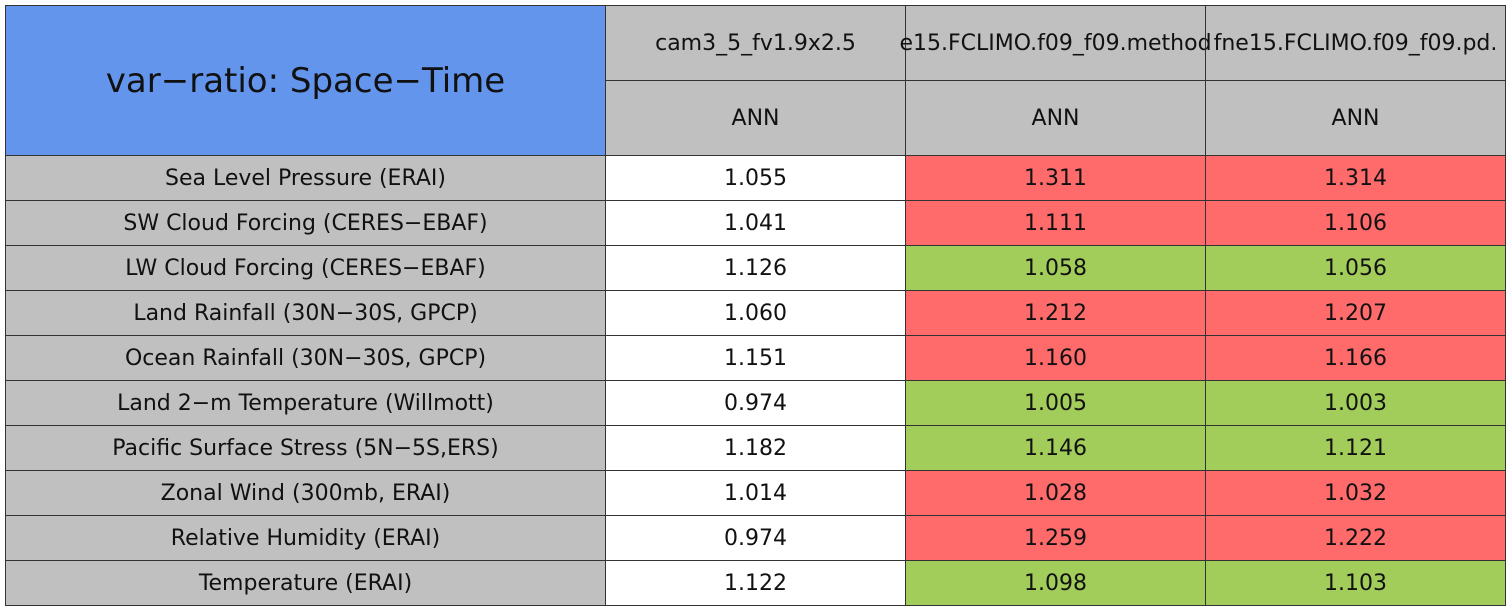  I want to click on row-label-text: Sea Level Pressure (ERAI), so click(305, 178).